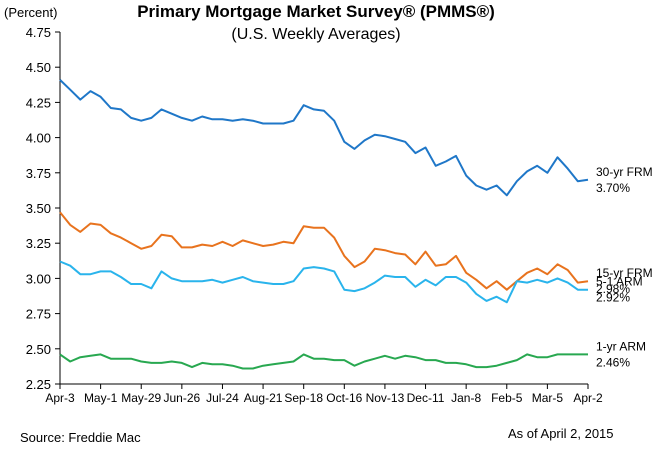 Image resolution: width=655 pixels, height=450 pixels. What do you see at coordinates (38, 173) in the screenshot?
I see `y-tick-label: 3.75` at bounding box center [38, 173].